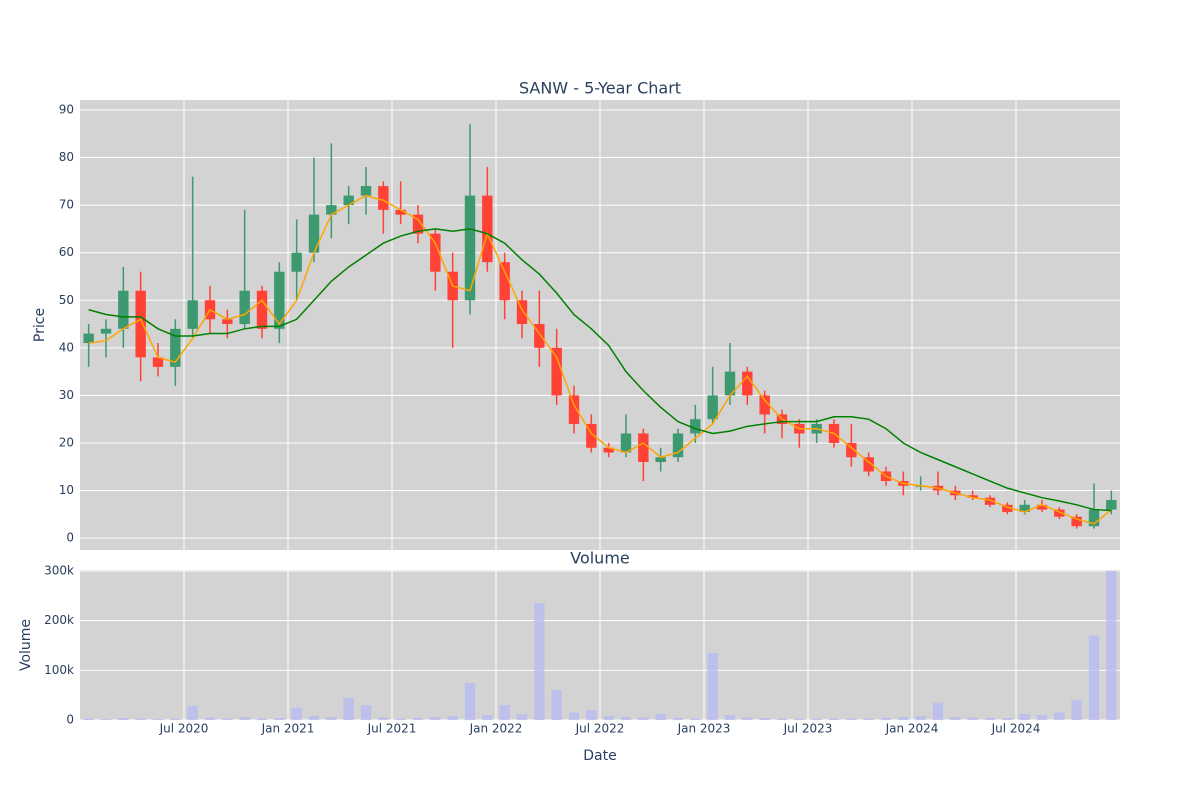 The height and width of the screenshot is (800, 1200). What do you see at coordinates (40, 325) in the screenshot?
I see `price-axis-title: Price` at bounding box center [40, 325].